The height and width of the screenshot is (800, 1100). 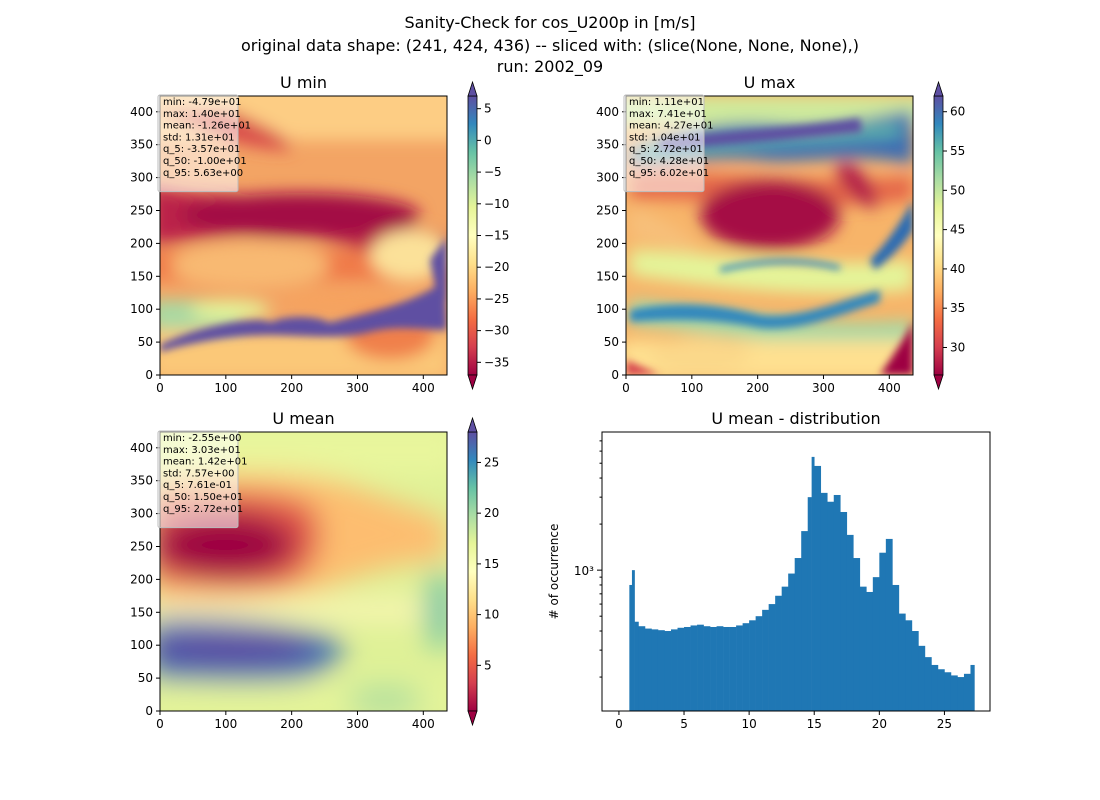 What do you see at coordinates (668, 114) in the screenshot?
I see `u-max-stat-line: max: 7.41e+01` at bounding box center [668, 114].